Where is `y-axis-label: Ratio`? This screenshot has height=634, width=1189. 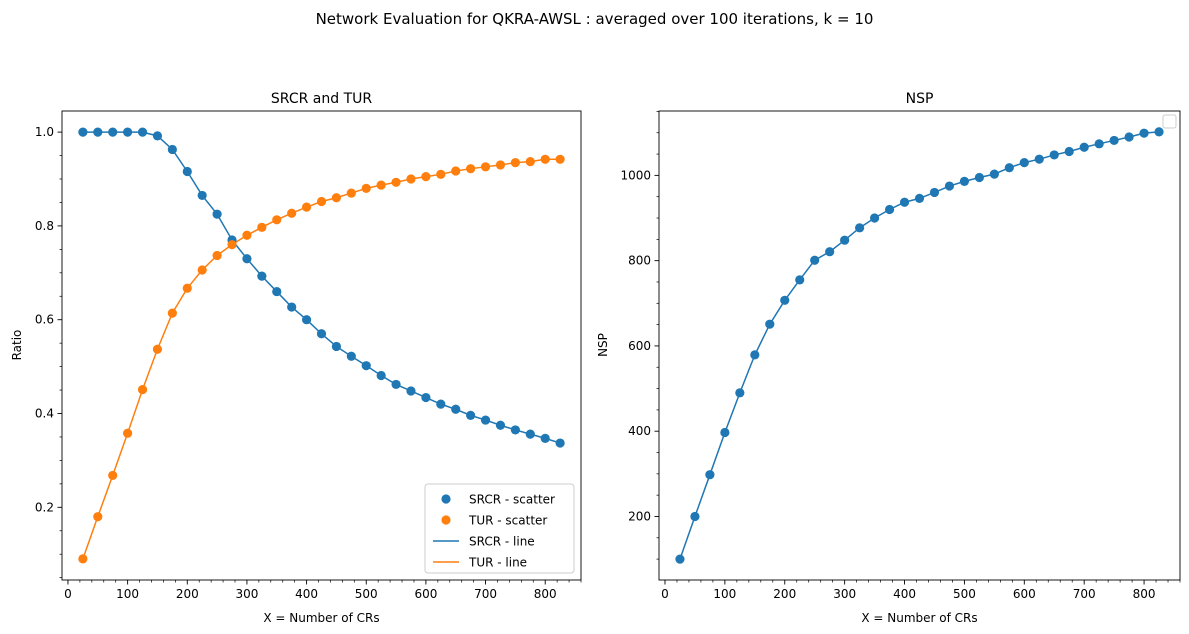 y-axis-label: Ratio is located at coordinates (17, 345).